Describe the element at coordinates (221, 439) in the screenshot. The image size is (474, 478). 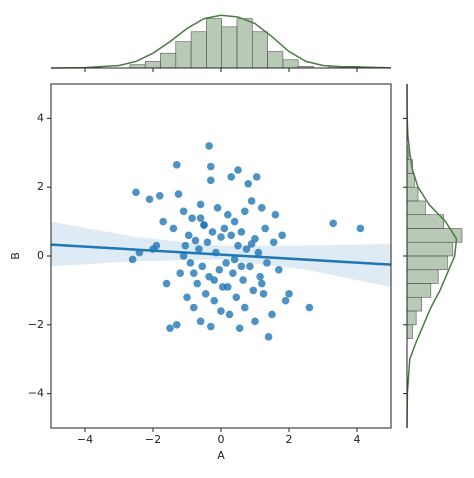
I see `x-tick-label: 0` at that location.